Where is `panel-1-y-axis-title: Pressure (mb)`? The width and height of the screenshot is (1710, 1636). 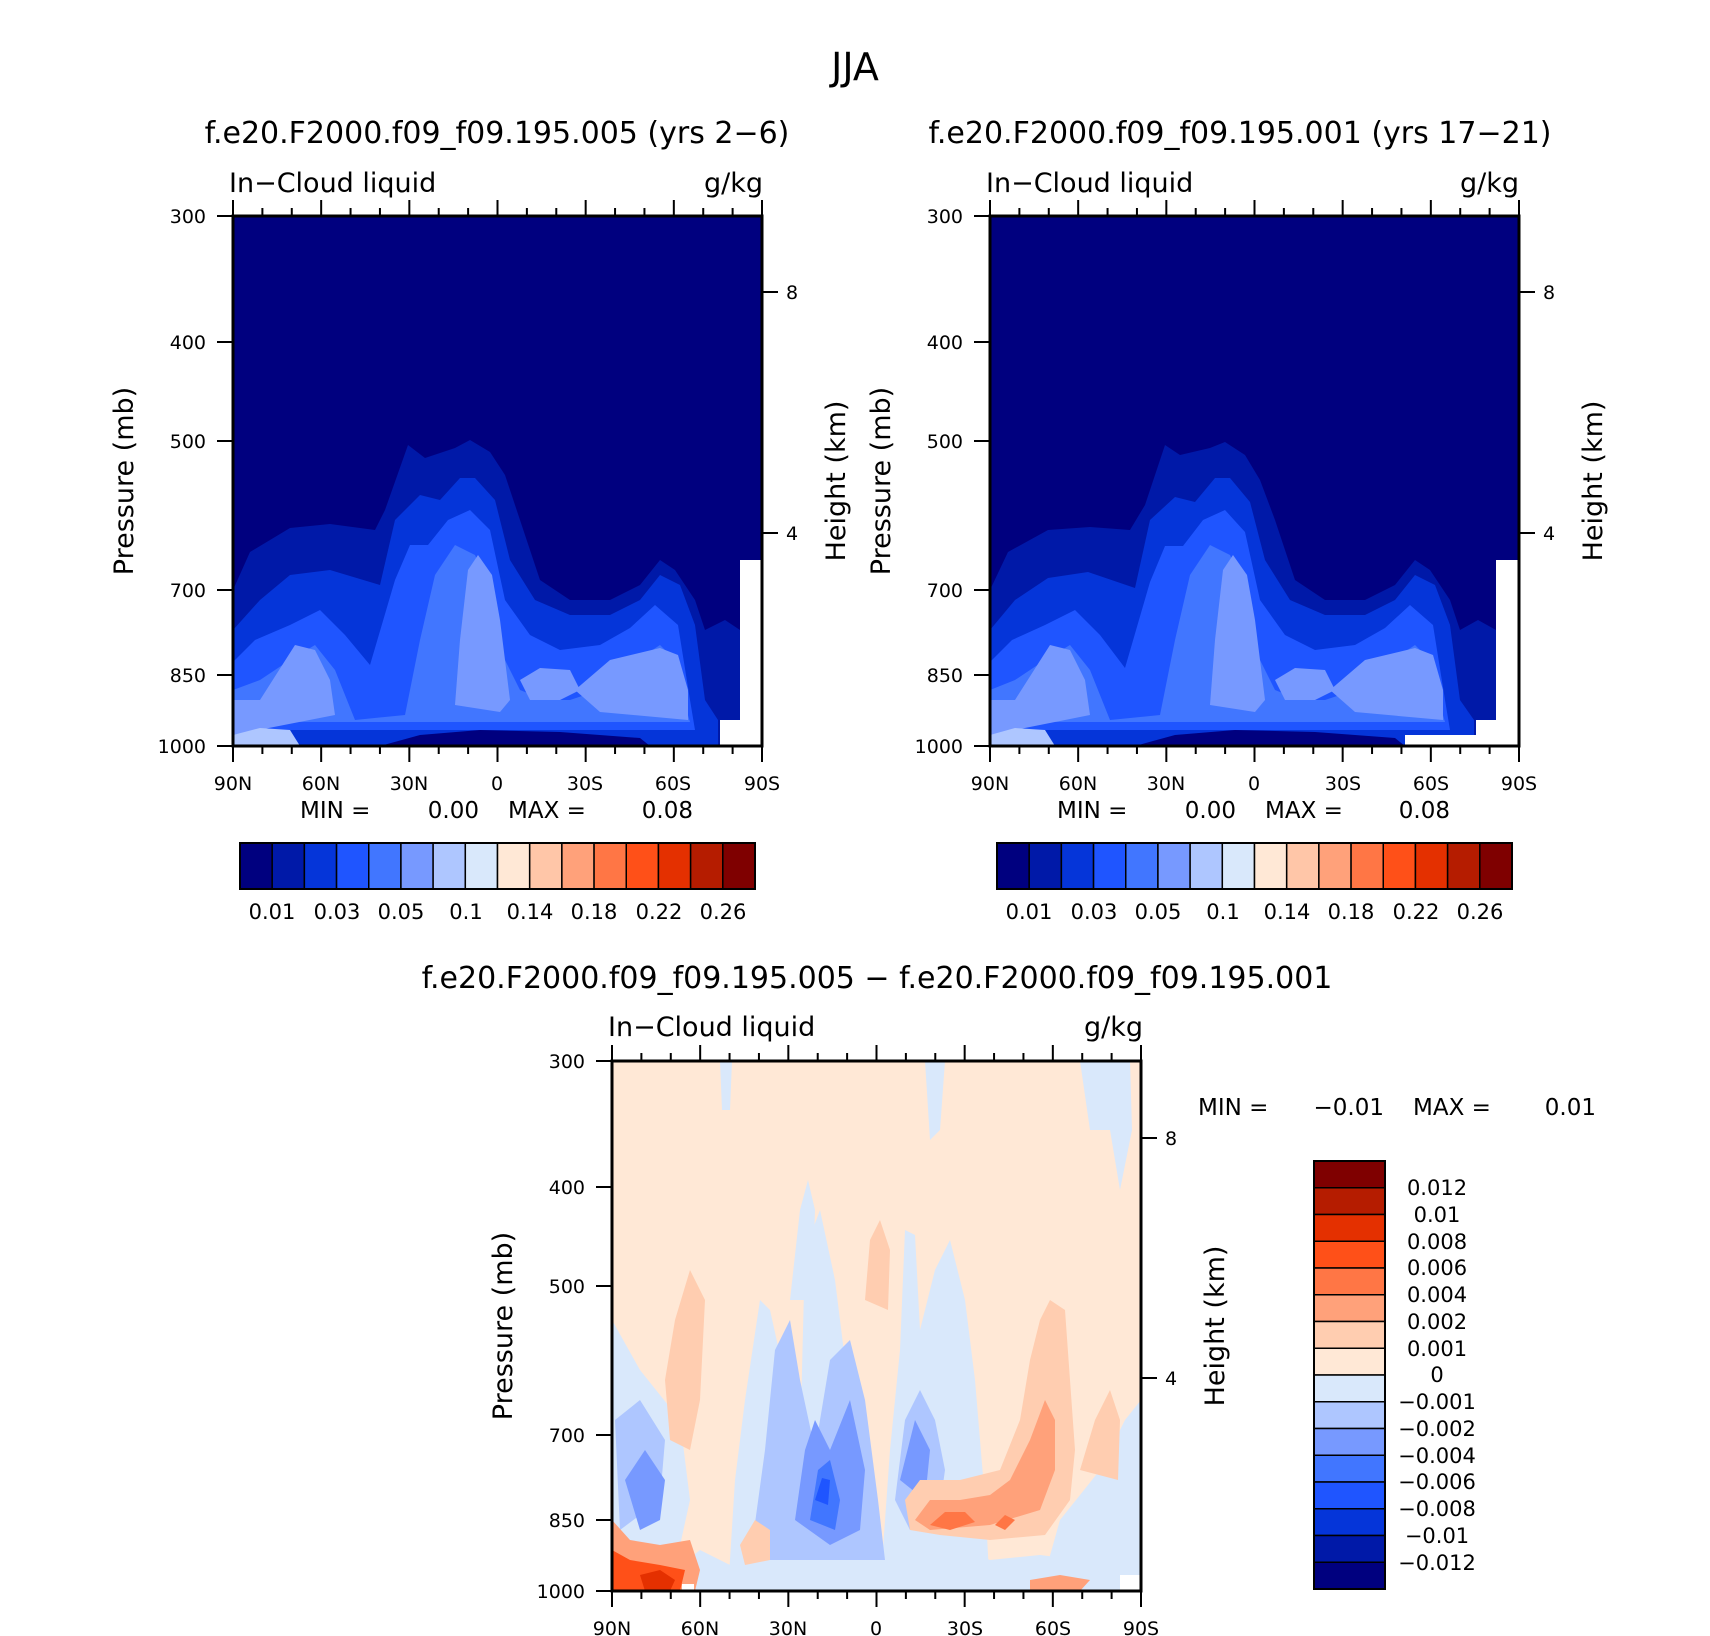
panel-1-y-axis-title: Pressure (mb) is located at coordinates (124, 481).